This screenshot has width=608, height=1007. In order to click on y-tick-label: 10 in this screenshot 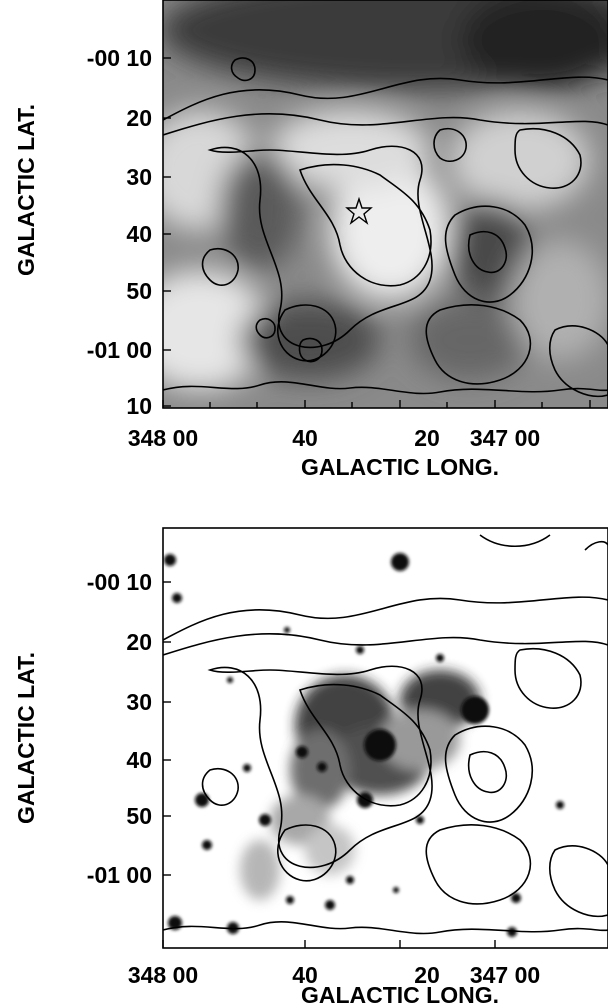, I will do `click(139, 406)`.